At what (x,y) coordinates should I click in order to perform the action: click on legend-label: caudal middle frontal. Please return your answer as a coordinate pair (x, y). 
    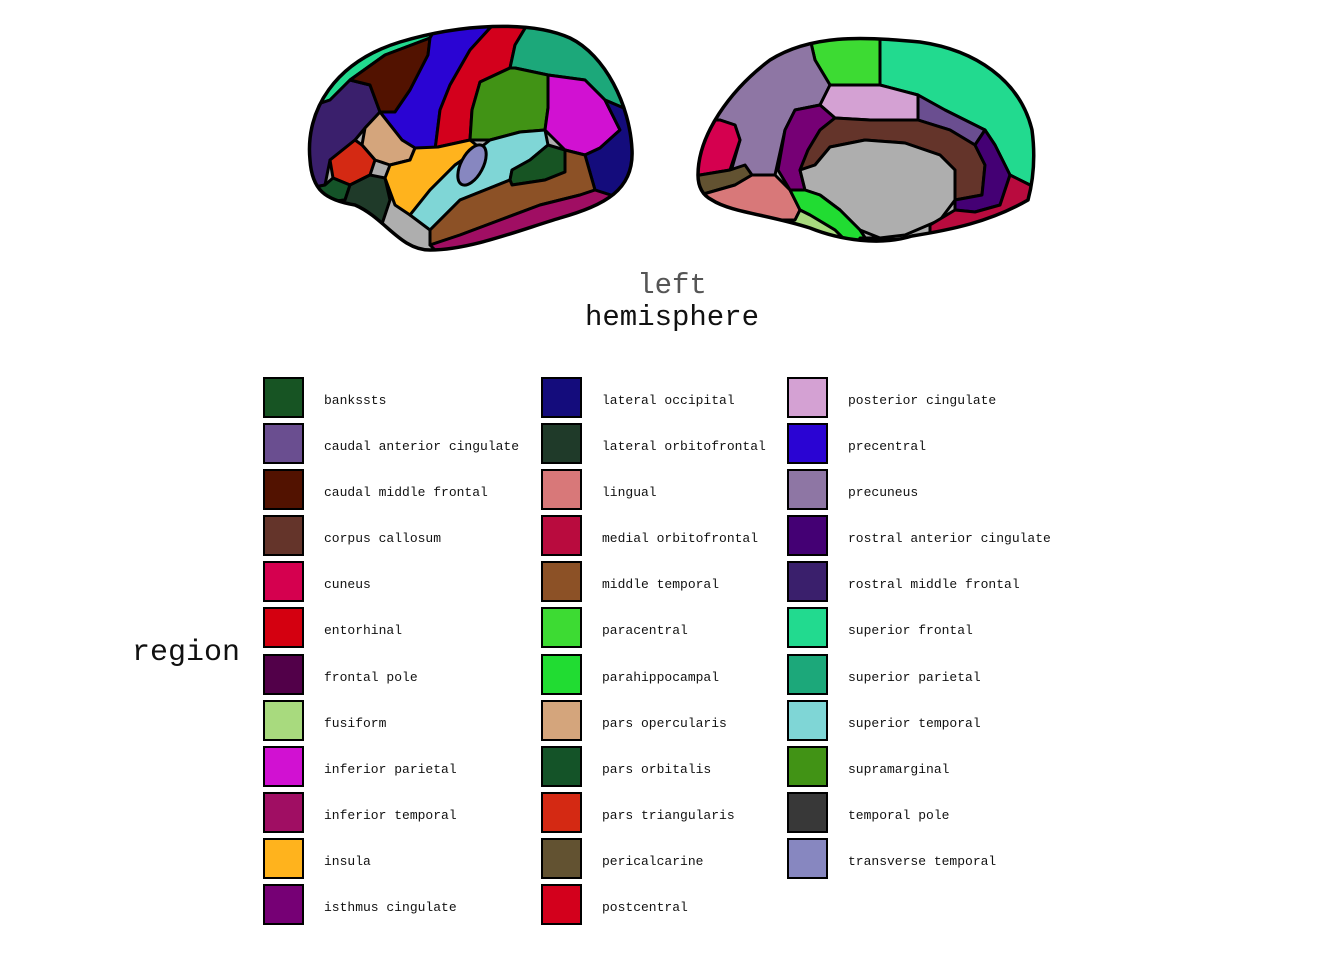
    Looking at the image, I should click on (406, 493).